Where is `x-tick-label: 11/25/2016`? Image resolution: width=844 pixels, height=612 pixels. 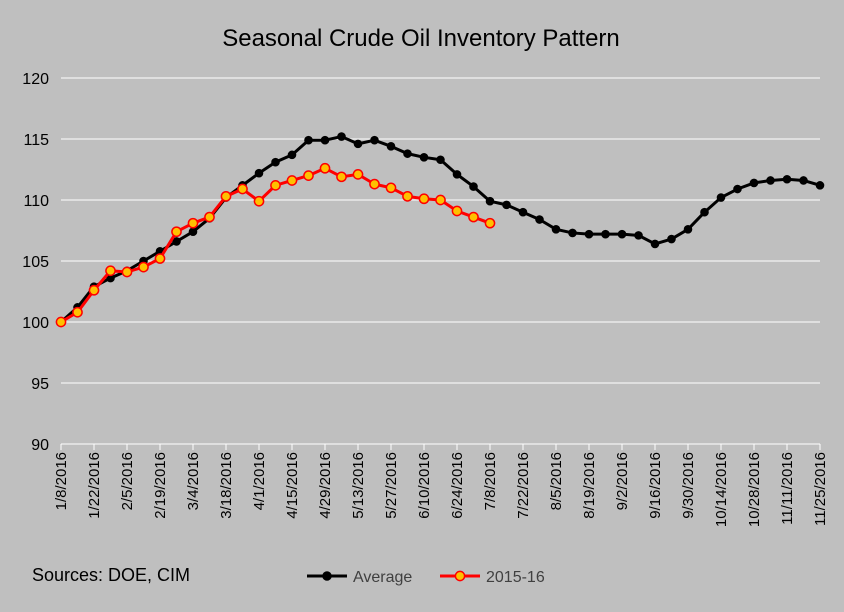
x-tick-label: 11/25/2016 is located at coordinates (820, 489).